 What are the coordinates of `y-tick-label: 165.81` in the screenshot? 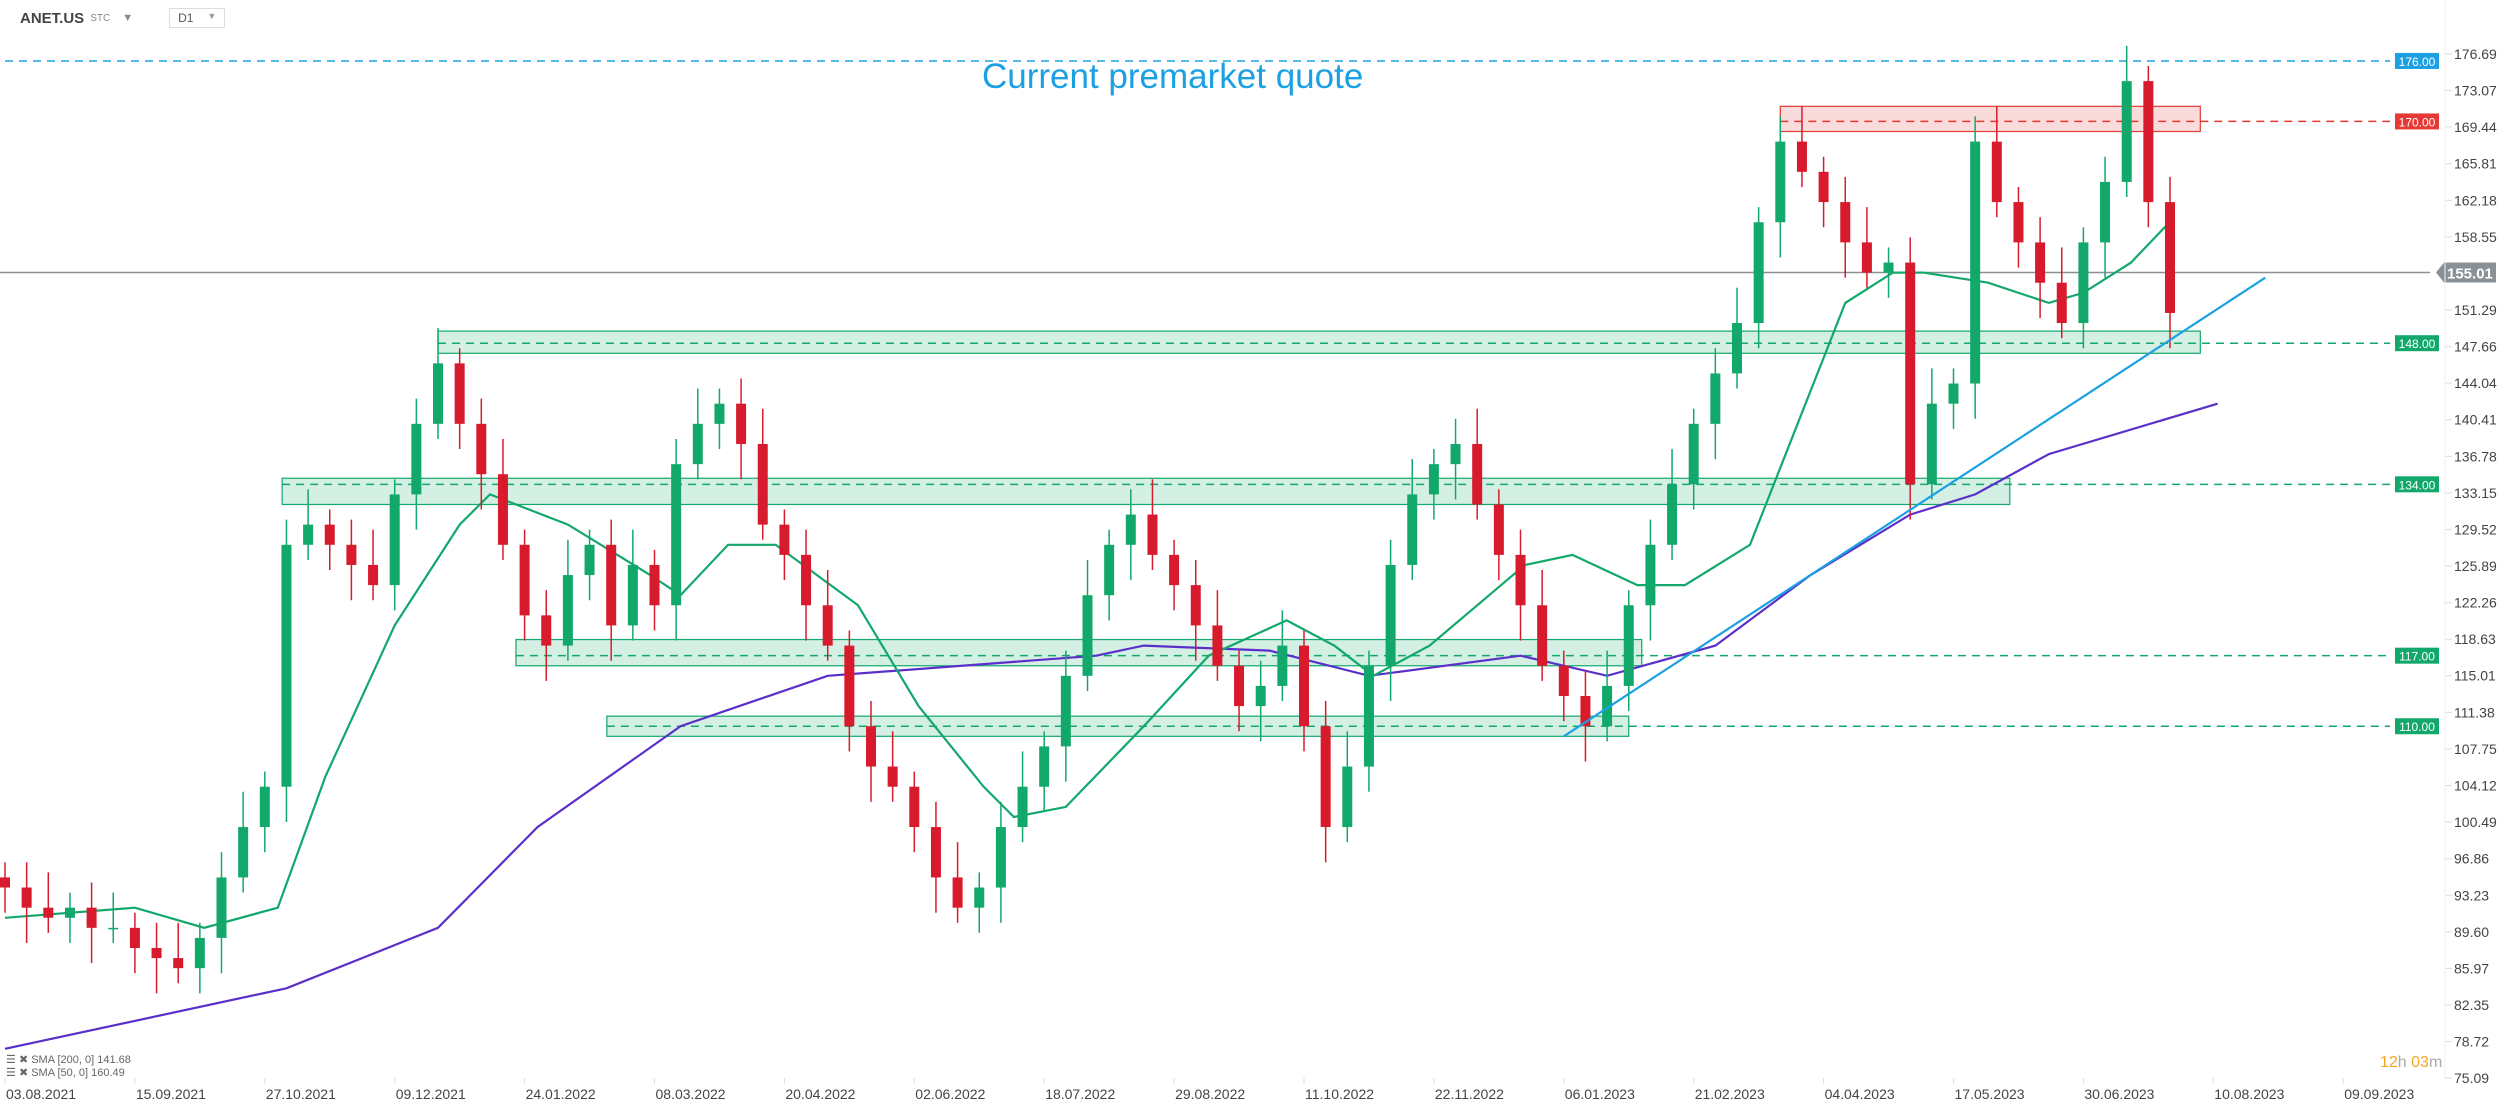 It's located at (2475, 164).